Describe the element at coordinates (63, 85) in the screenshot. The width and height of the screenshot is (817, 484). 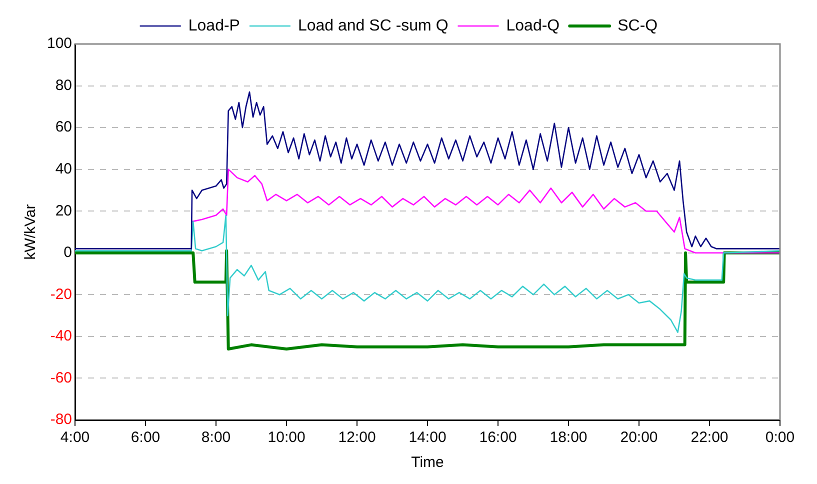
I see `y-tick-label: 80` at that location.